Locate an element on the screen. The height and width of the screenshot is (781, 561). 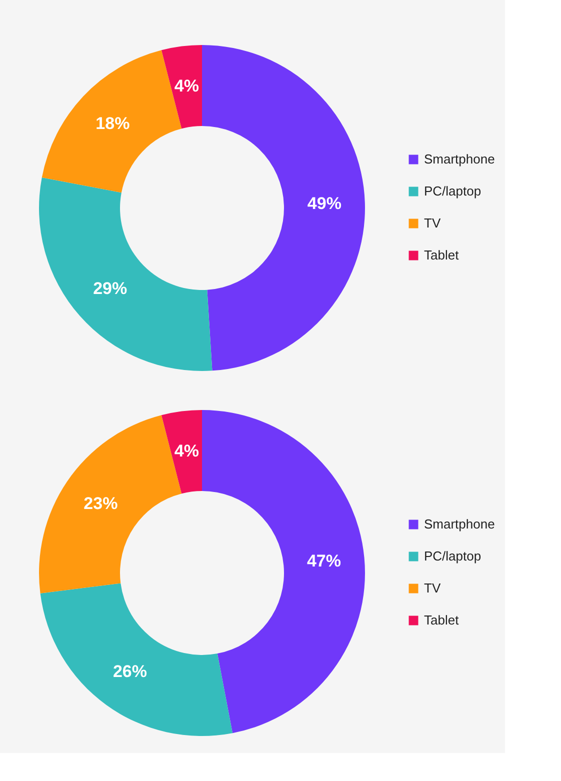
data-label: 23% is located at coordinates (101, 504).